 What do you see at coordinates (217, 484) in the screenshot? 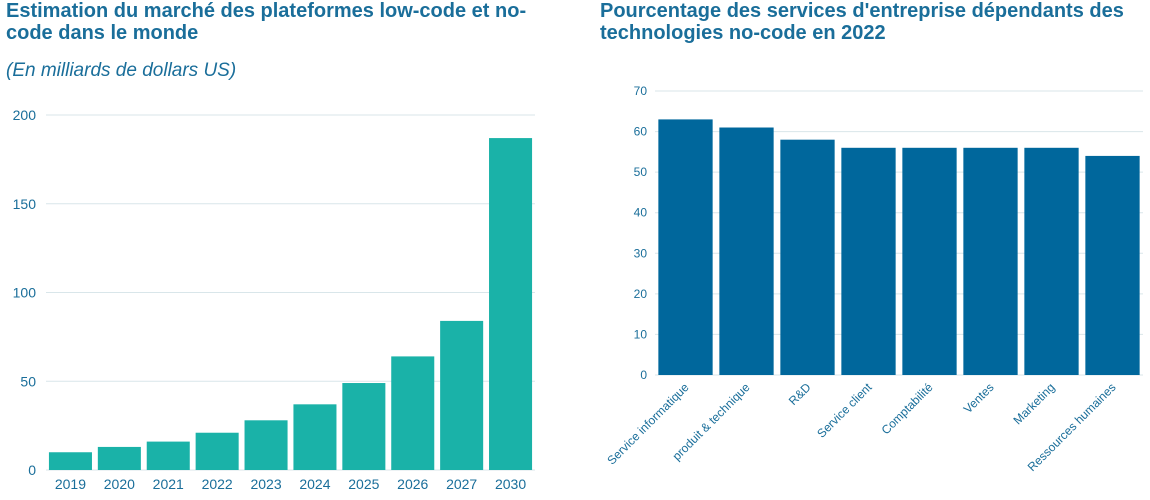
I see `left-x-tick-label: 2022` at bounding box center [217, 484].